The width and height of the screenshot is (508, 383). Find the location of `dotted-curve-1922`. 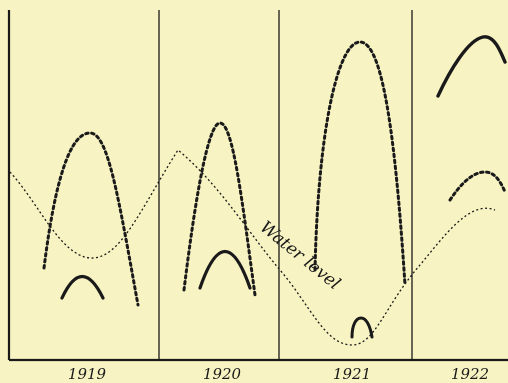

dotted-curve-1922 is located at coordinates (477, 186).